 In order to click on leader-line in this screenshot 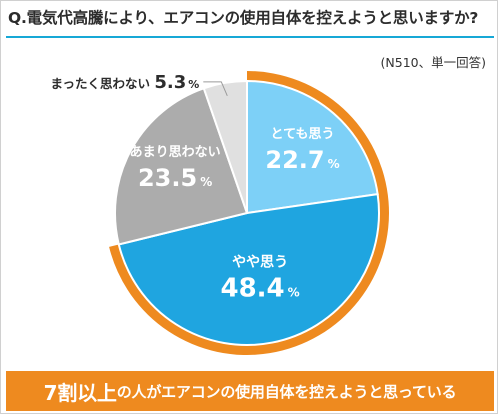, I will do `click(215, 89)`.